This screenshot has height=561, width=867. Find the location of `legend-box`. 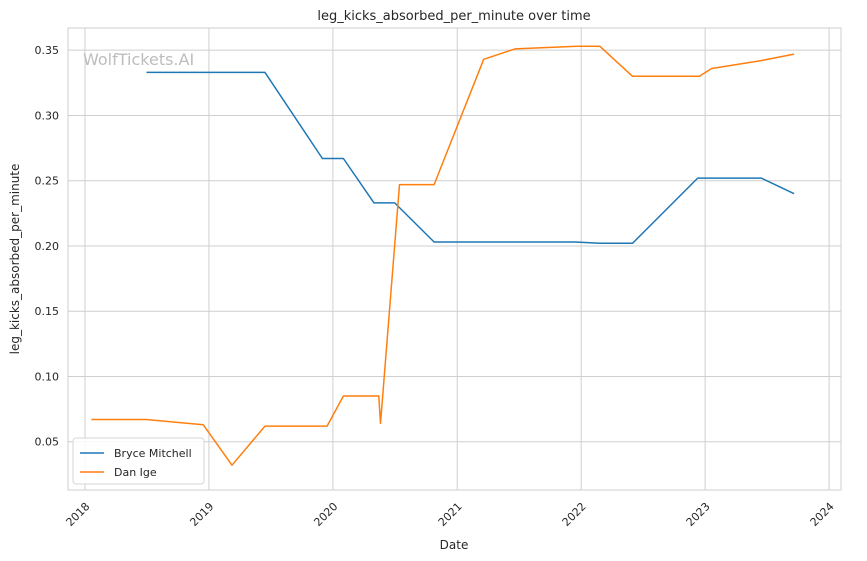

legend-box is located at coordinates (138, 461).